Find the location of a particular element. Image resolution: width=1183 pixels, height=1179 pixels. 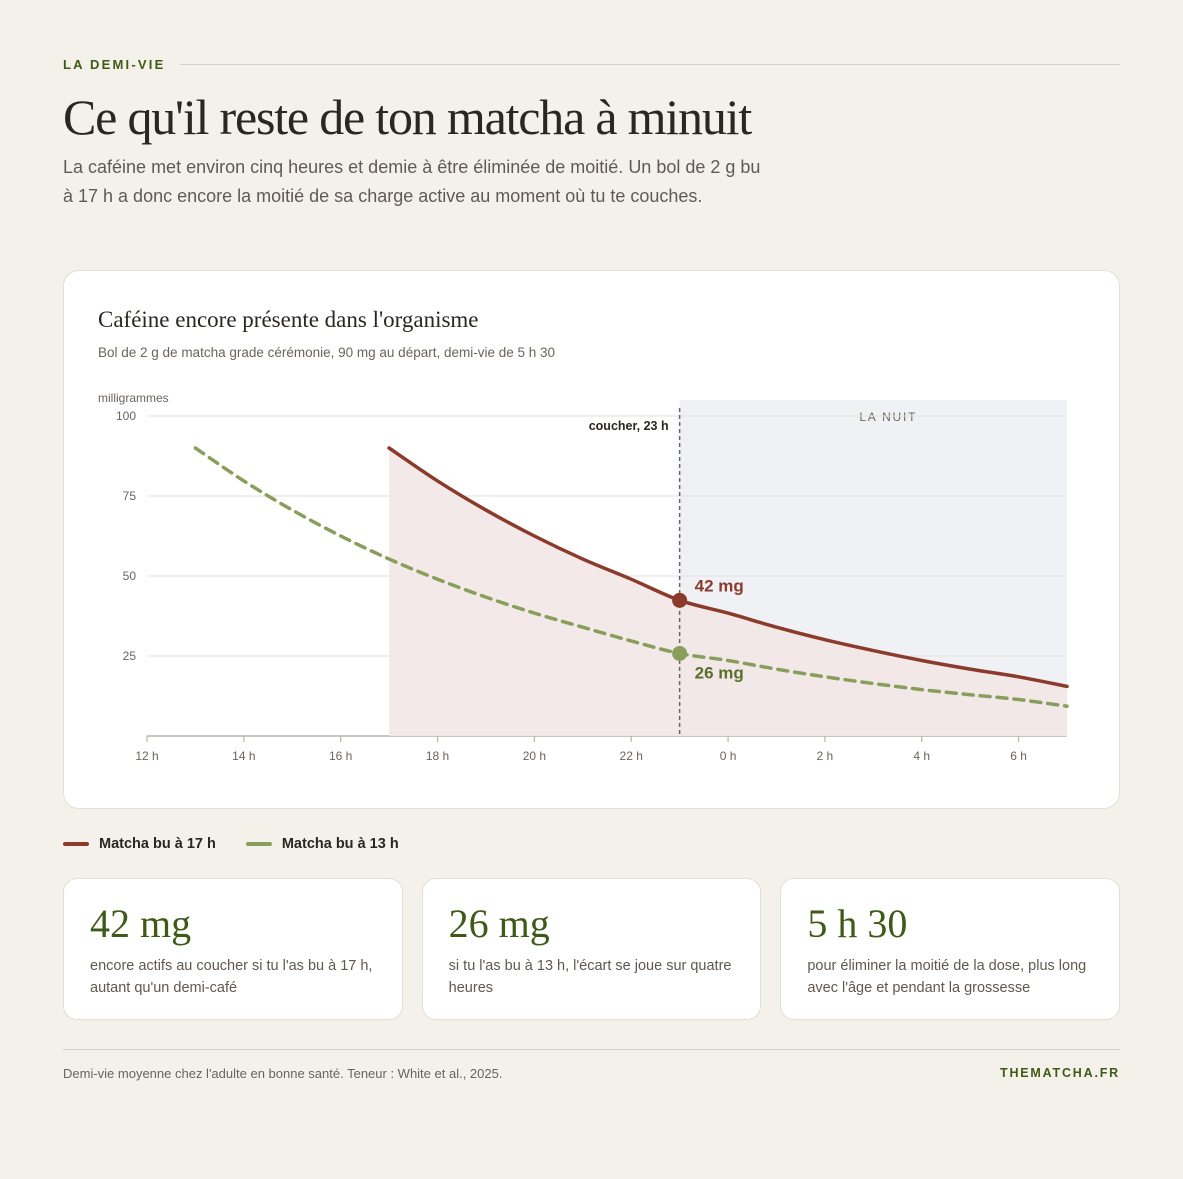

eyebrow: LA DEMI-VIE is located at coordinates (114, 64).